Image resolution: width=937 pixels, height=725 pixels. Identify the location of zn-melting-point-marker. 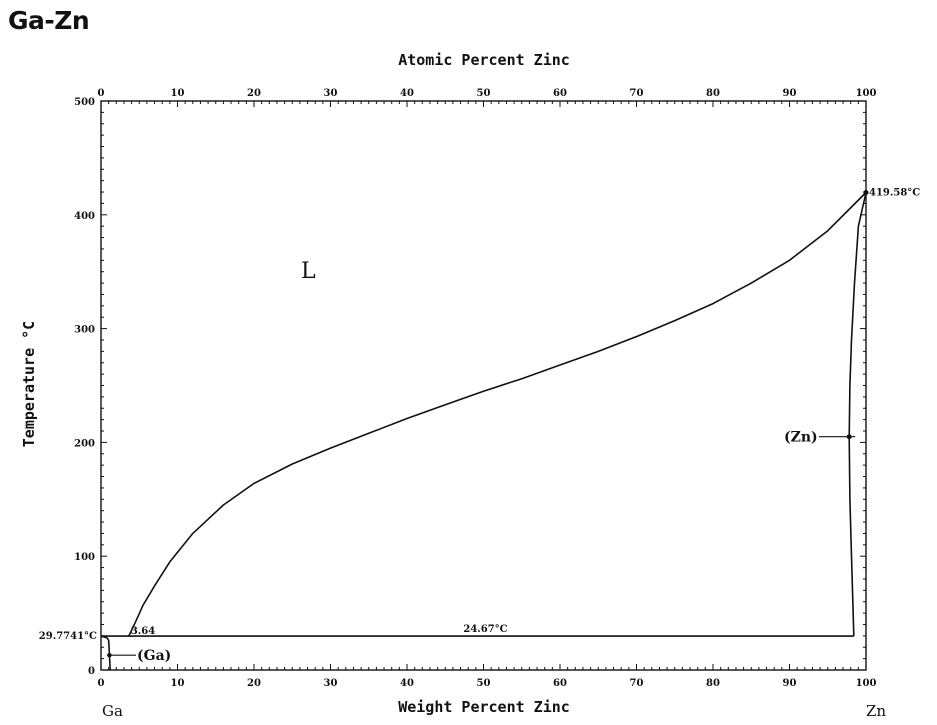
(866, 193).